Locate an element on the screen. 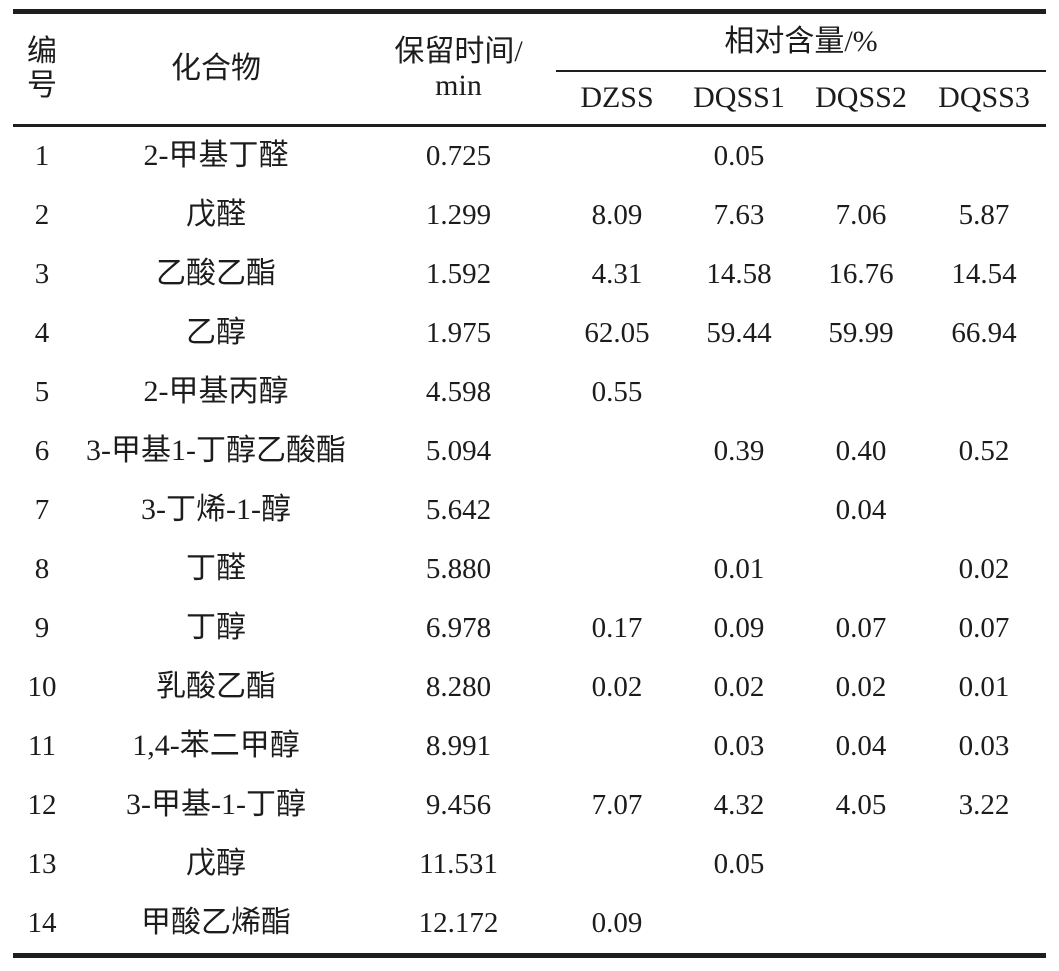 The height and width of the screenshot is (971, 1059). dqss2-value-cell: 0.40 is located at coordinates (861, 450).